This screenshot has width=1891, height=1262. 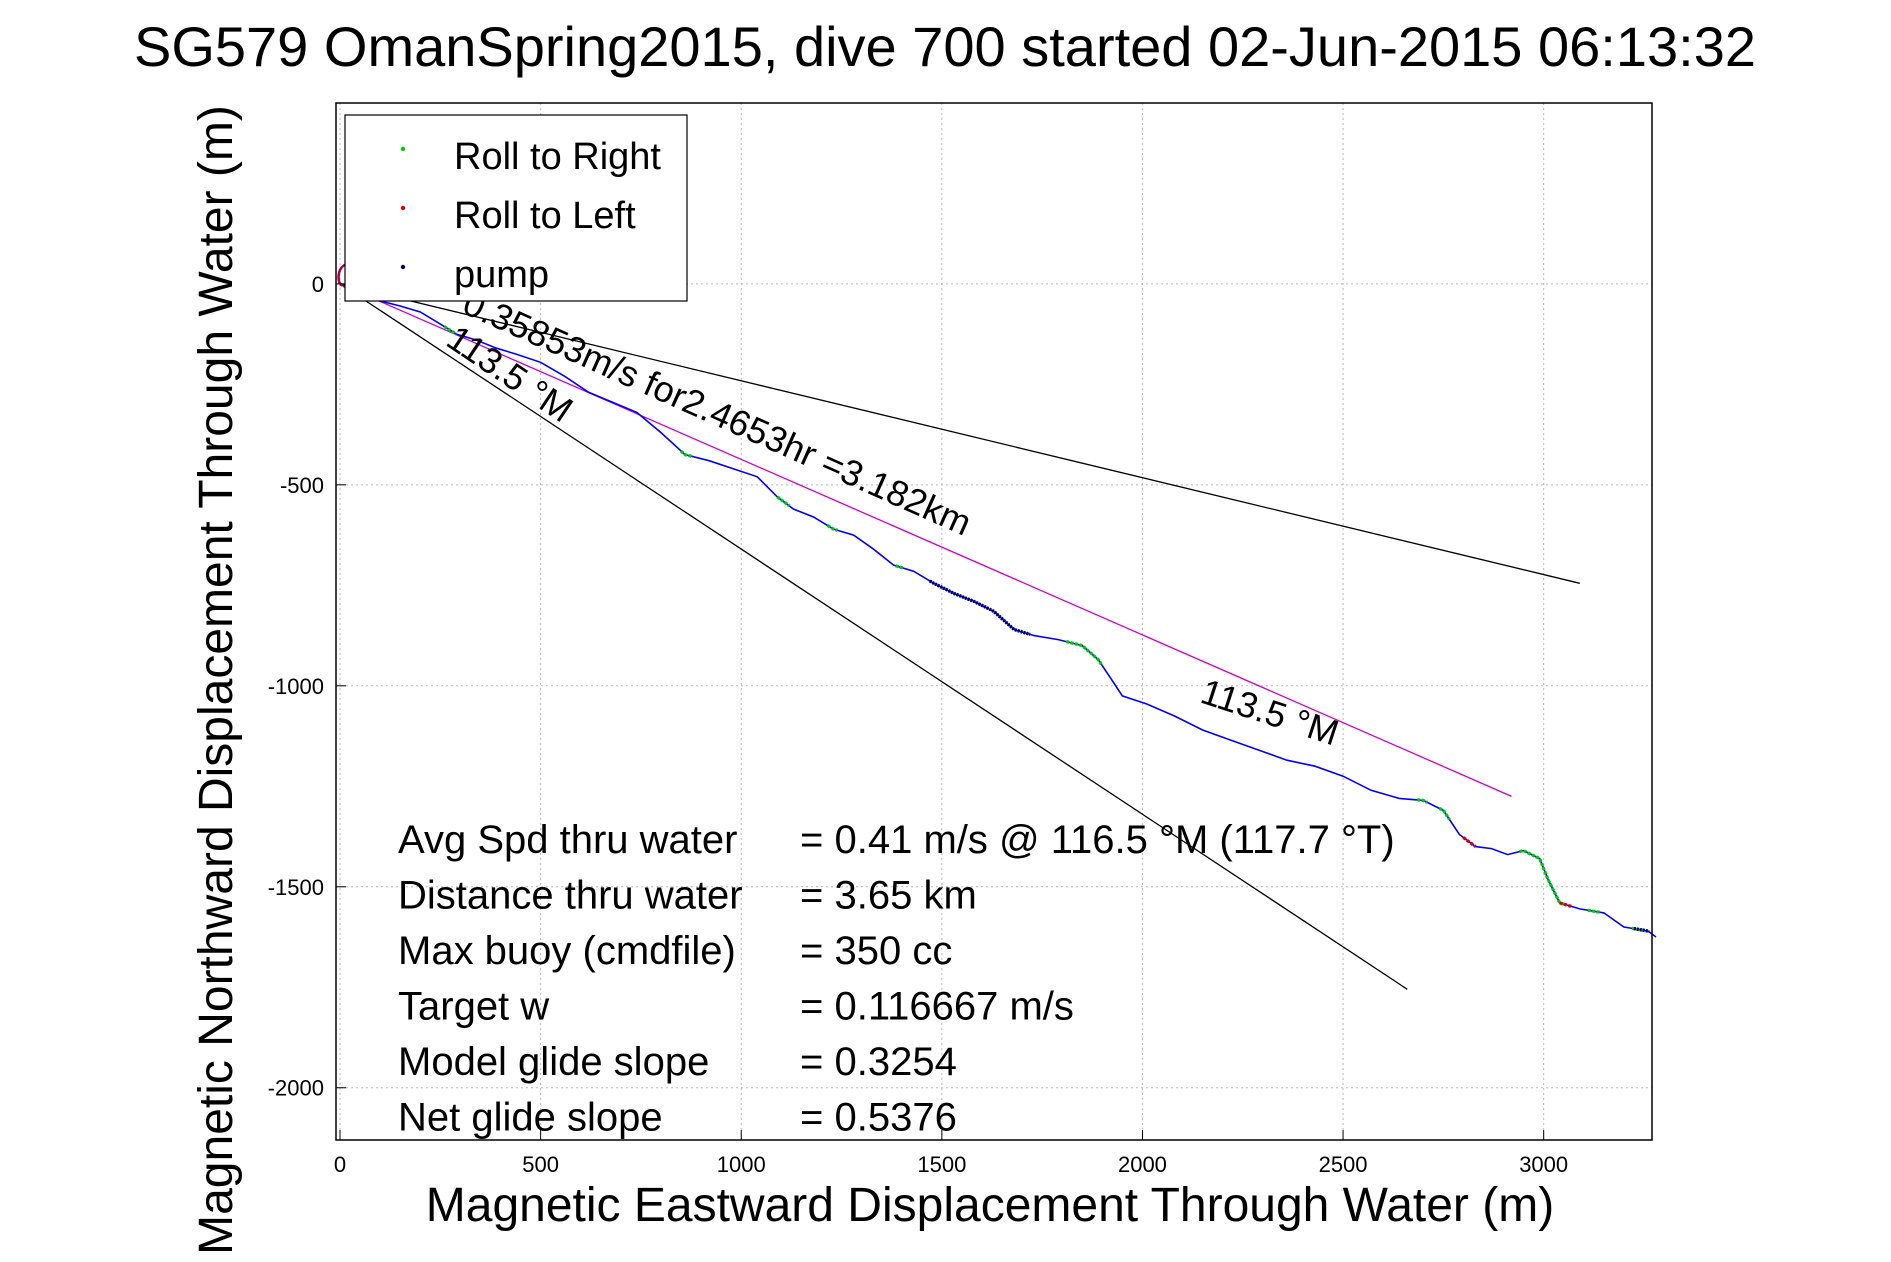 I want to click on stat-value: = 0.116667 m/s, so click(x=937, y=1007).